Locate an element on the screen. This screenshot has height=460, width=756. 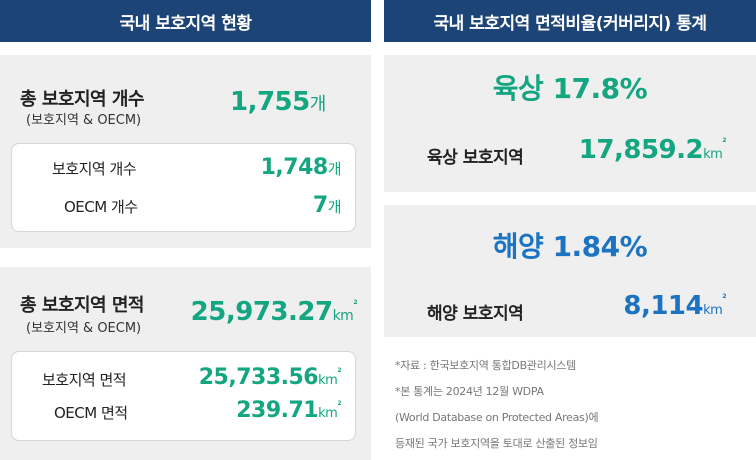
protected-area-label: 보호지역 면적 is located at coordinates (84, 380).